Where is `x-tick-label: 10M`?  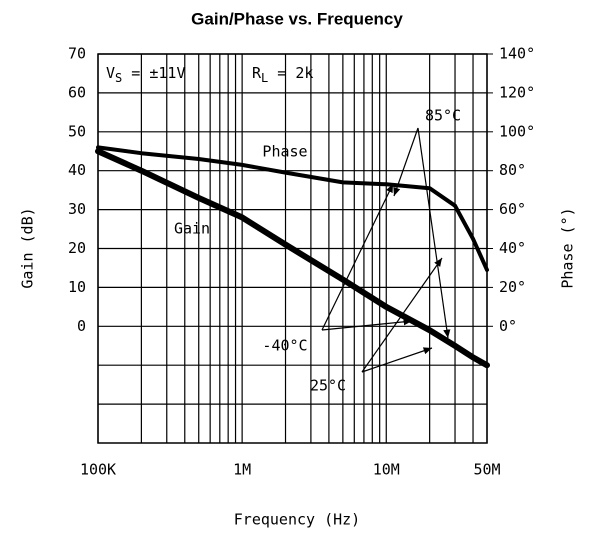
x-tick-label: 10M is located at coordinates (386, 470).